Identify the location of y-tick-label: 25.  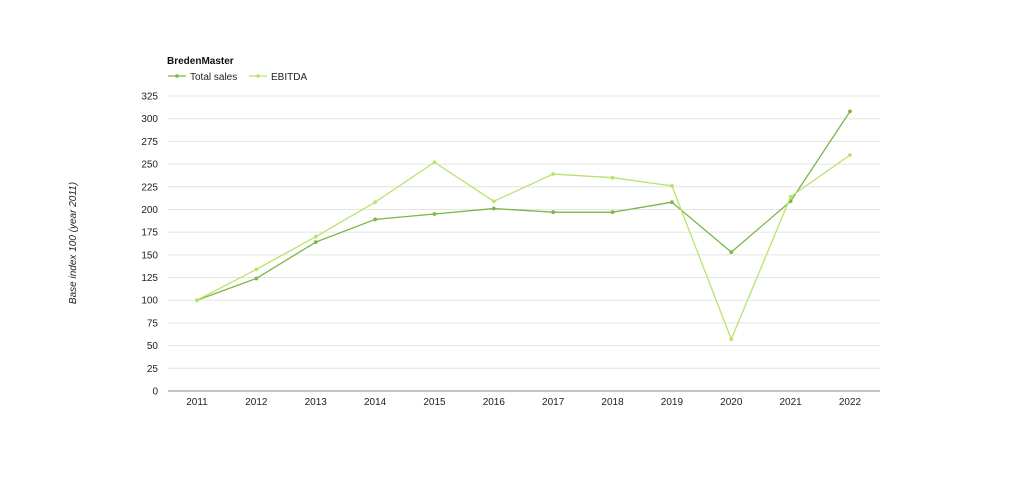
(153, 369).